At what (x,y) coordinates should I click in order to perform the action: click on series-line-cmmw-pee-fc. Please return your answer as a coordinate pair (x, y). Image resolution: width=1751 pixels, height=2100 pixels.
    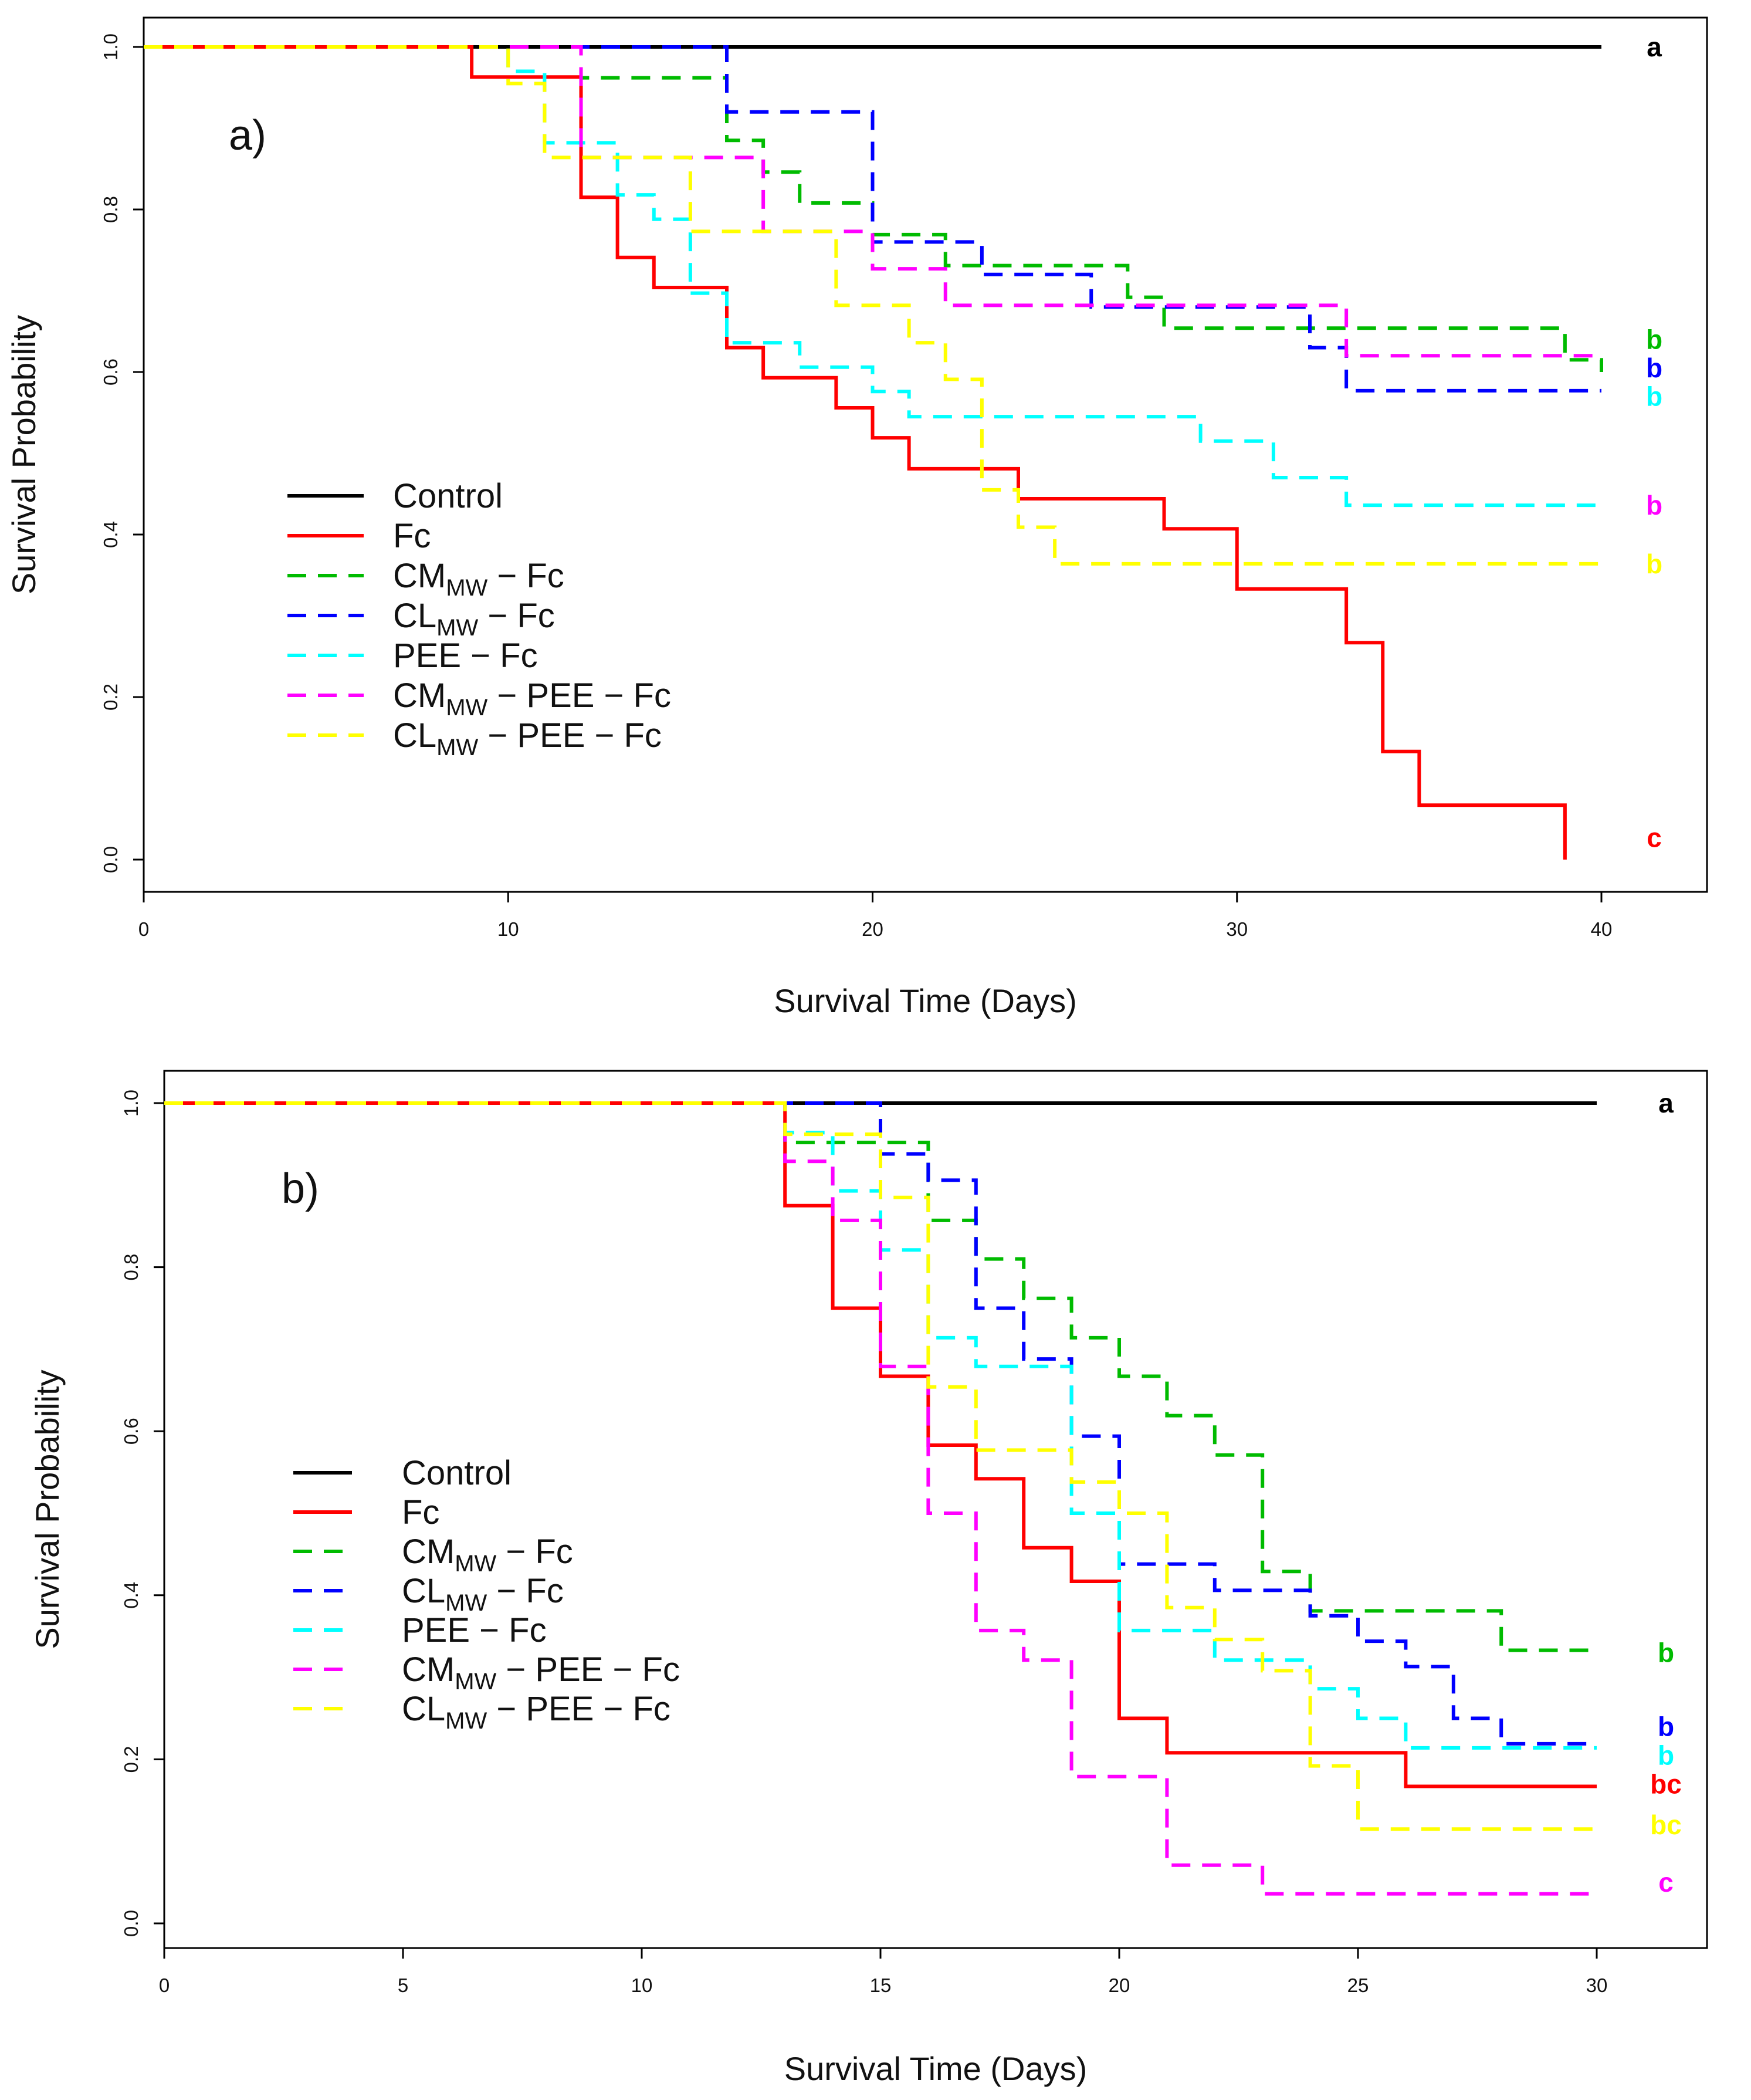
    Looking at the image, I should click on (872, 201).